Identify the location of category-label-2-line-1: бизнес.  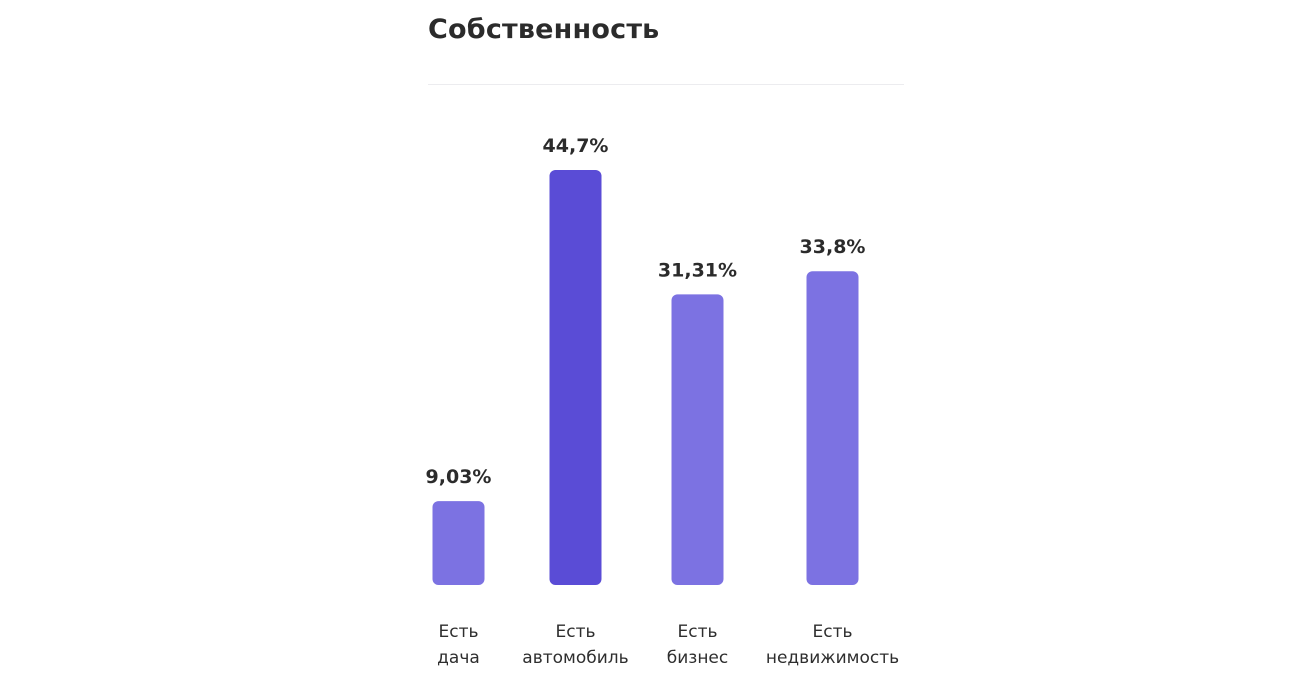
(698, 658).